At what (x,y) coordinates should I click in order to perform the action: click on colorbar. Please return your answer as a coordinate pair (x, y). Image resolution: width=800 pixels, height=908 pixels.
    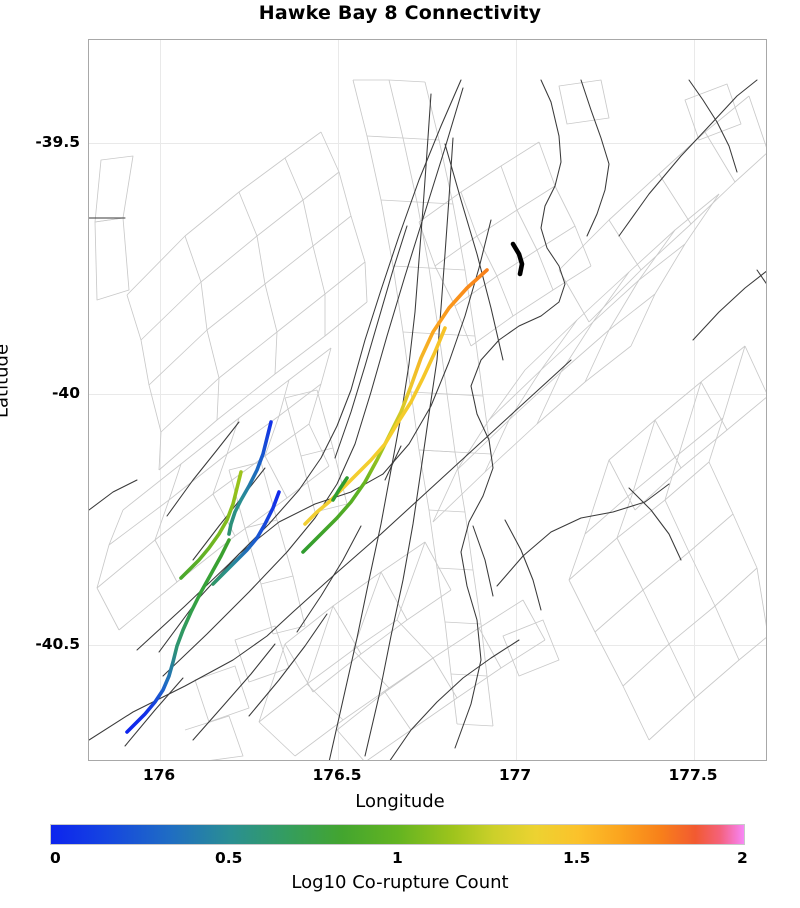
    Looking at the image, I should click on (397, 834).